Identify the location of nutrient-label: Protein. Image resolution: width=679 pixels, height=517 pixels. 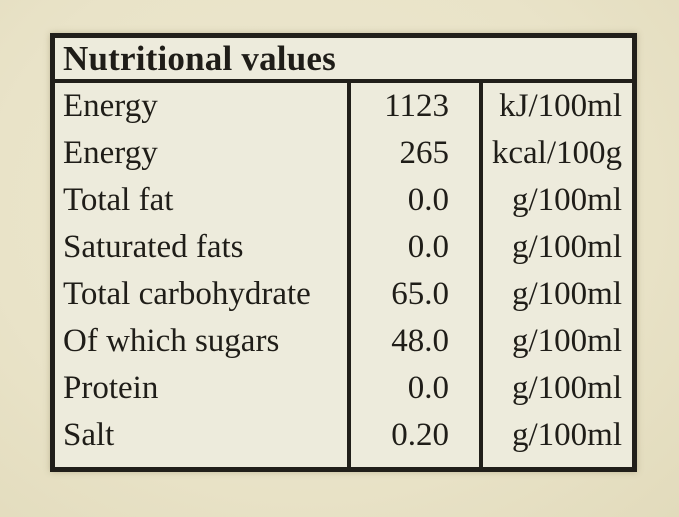
(111, 388).